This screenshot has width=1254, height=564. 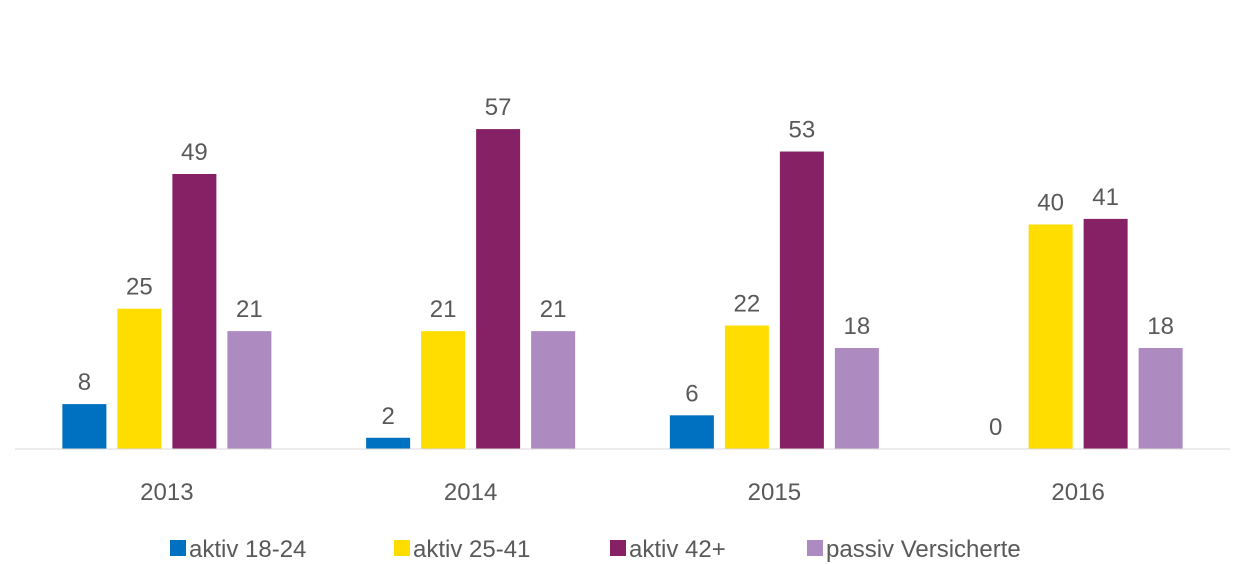 I want to click on value-label: 49, so click(x=194, y=152).